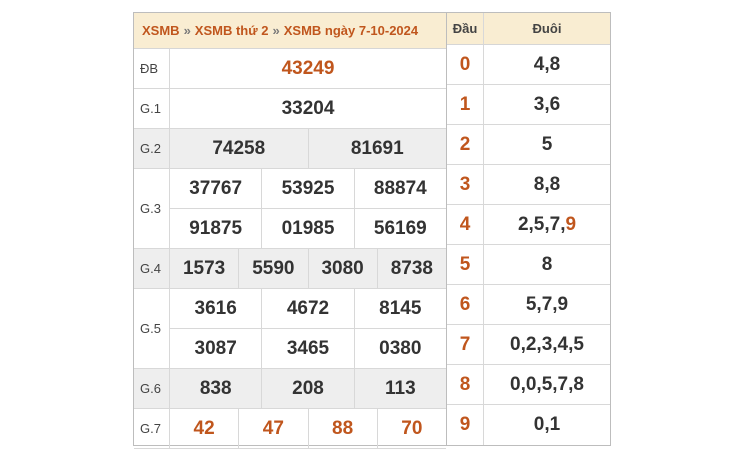  Describe the element at coordinates (399, 308) in the screenshot. I see `prize-number: 8145` at that location.